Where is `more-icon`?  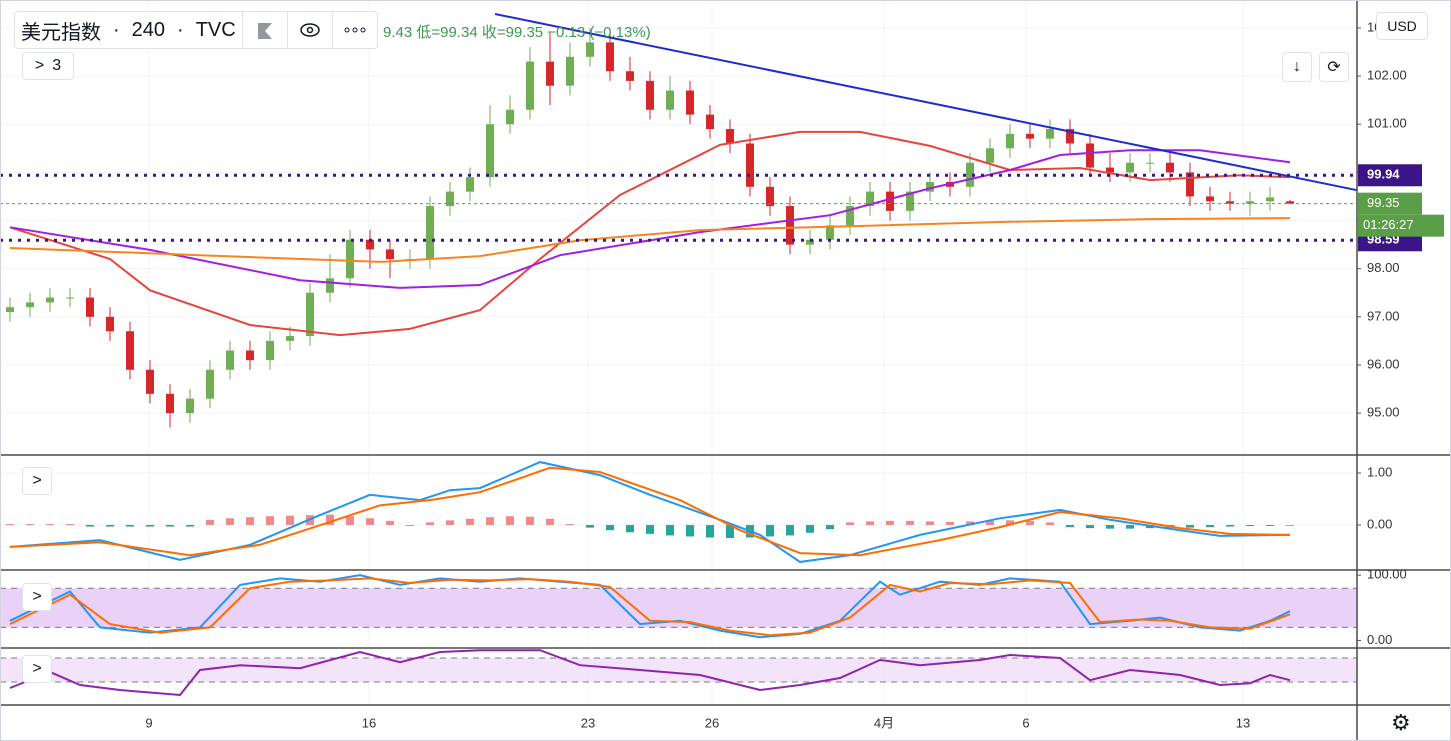
more-icon is located at coordinates (355, 30).